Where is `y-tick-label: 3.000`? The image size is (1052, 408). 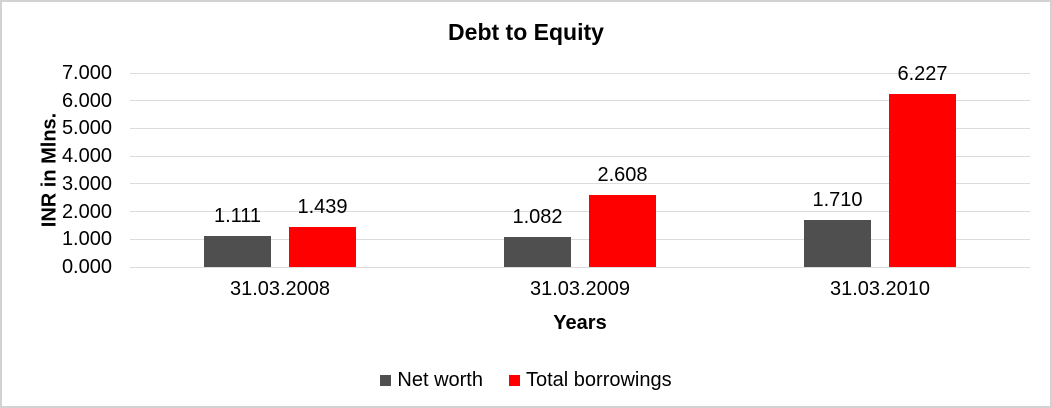
y-tick-label: 3.000 is located at coordinates (86, 183).